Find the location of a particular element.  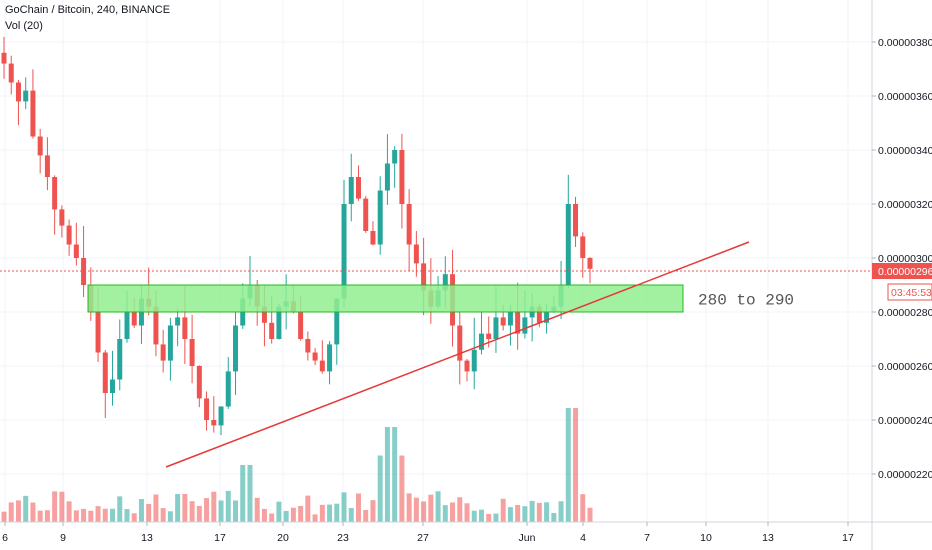

symbol-legend: GoChain / Bitcoin, 240, BINANCE is located at coordinates (88, 10).